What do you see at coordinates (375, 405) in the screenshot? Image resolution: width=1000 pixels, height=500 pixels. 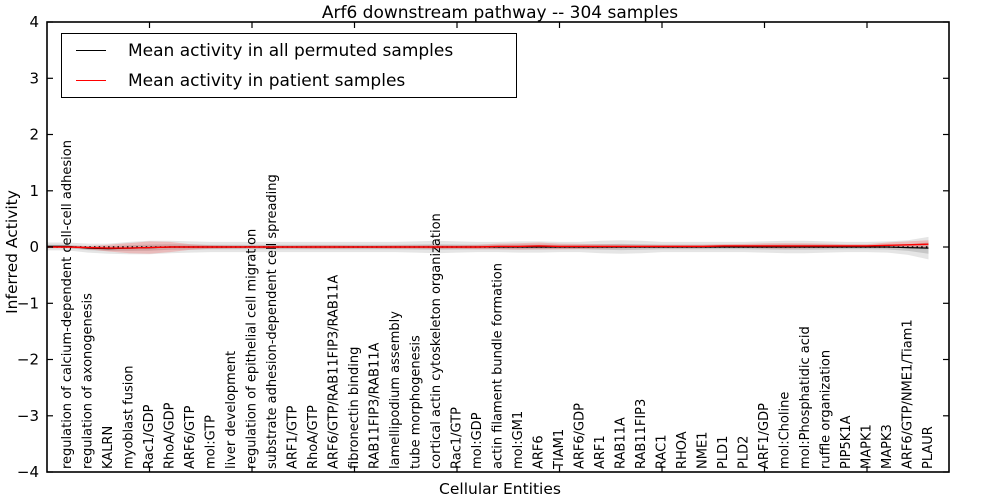 I see `x-category-label: RAB11FIP3/RAB11A` at bounding box center [375, 405].